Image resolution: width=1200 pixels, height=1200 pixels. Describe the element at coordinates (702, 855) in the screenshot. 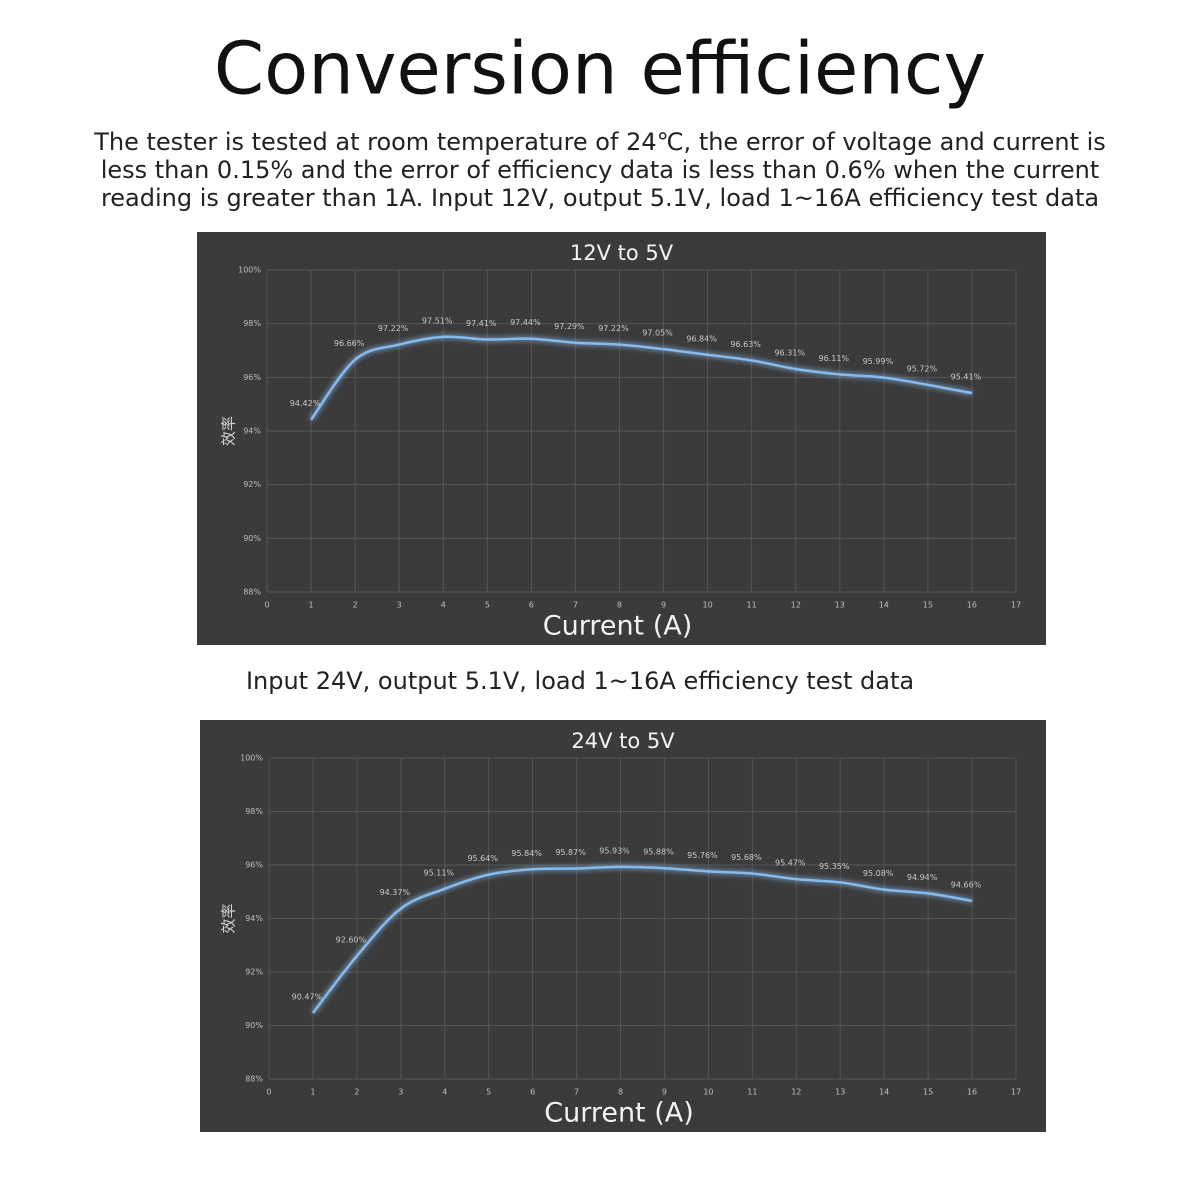

I see `value-label: 95.76%` at that location.